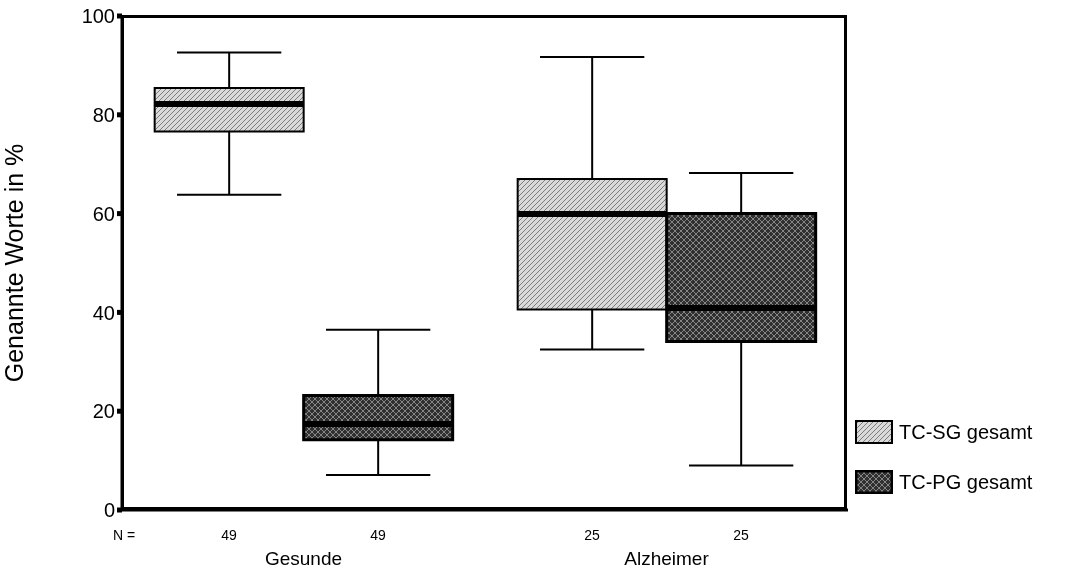 The width and height of the screenshot is (1077, 572). What do you see at coordinates (966, 482) in the screenshot?
I see `legend-label: TC-PG gesamt` at bounding box center [966, 482].